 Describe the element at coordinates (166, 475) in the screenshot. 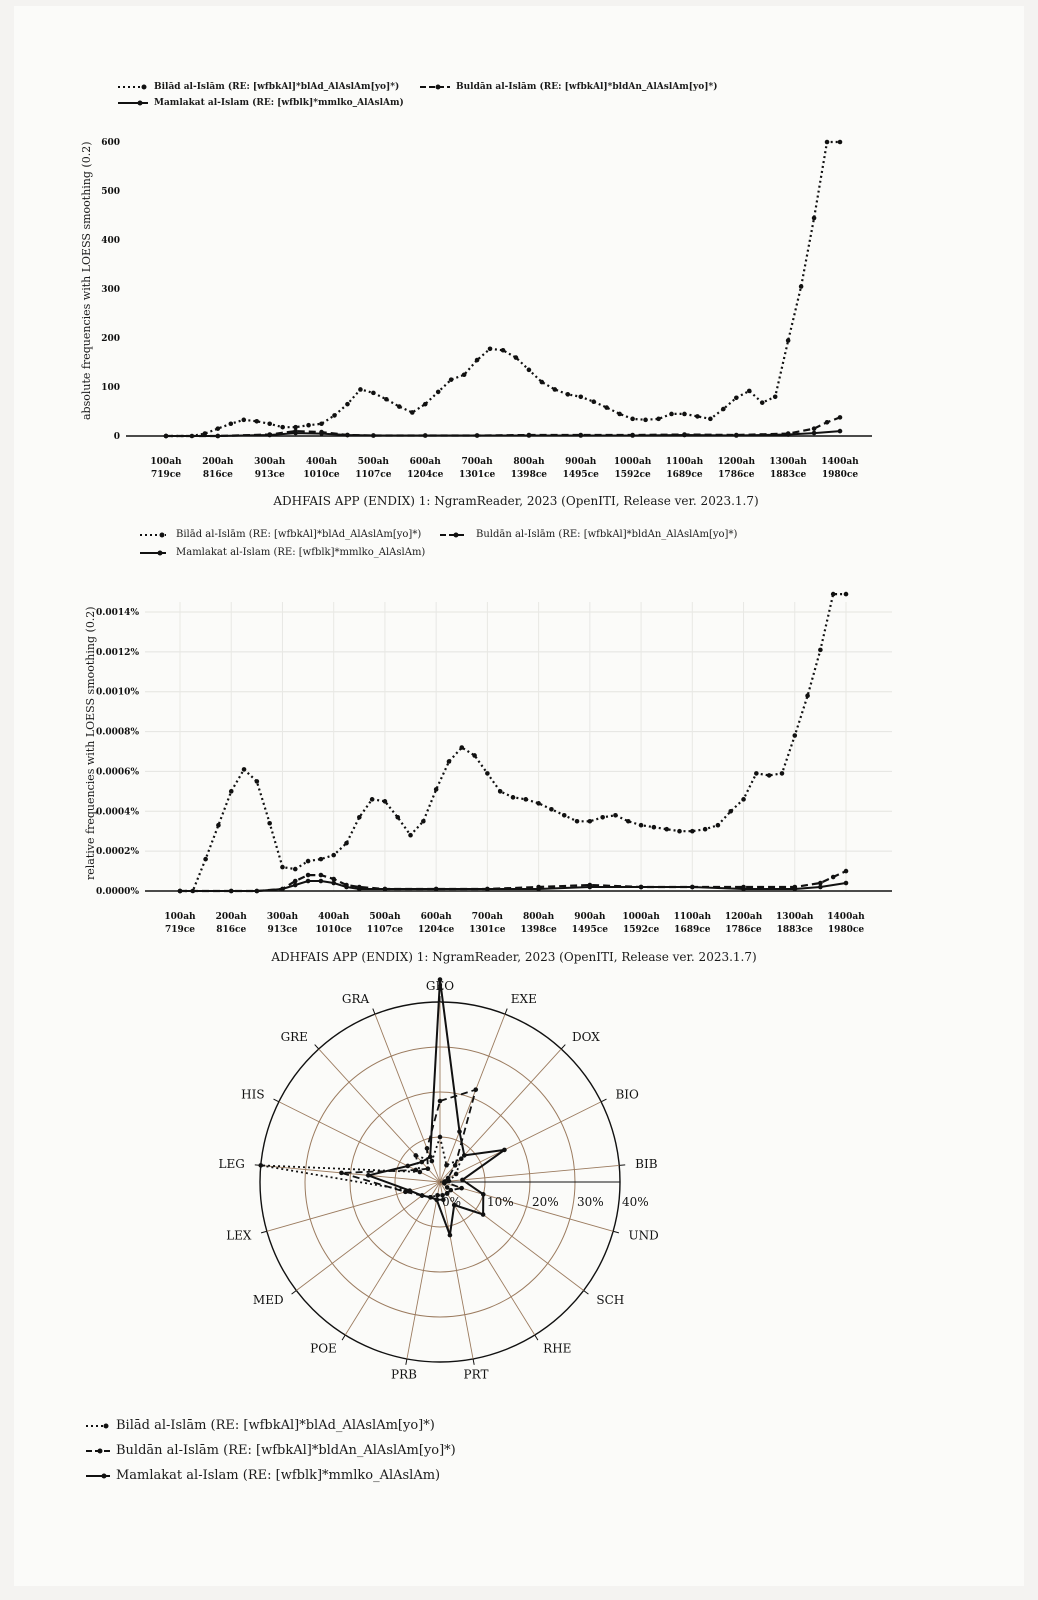

I see `chart-1-xtick-label: 719ce` at that location.